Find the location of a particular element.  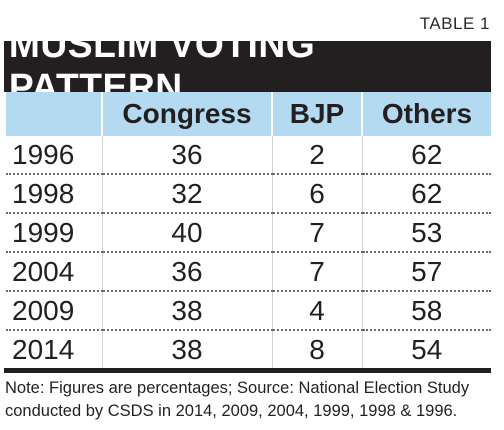

cell-bjp: 2 is located at coordinates (317, 155).